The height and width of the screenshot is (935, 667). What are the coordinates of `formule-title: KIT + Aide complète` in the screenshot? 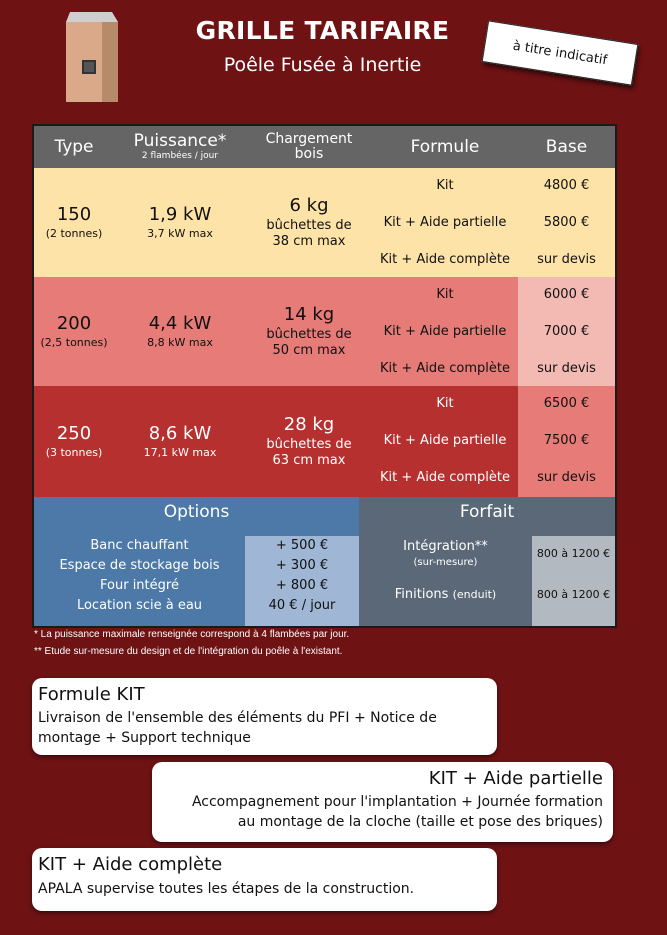 It's located at (130, 864).